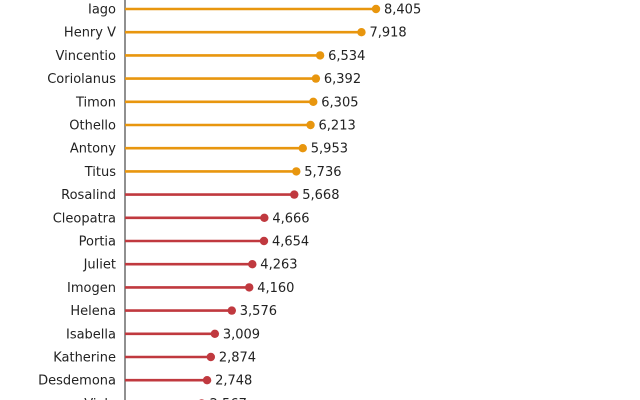 This screenshot has width=640, height=400. Describe the element at coordinates (337, 126) in the screenshot. I see `value-label: 6,213` at that location.